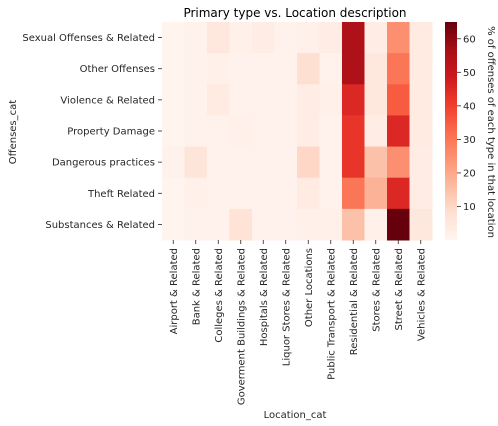 This screenshot has width=498, height=426. What do you see at coordinates (88, 38) in the screenshot?
I see `y-tick-label: Sexual Offenses & Related` at bounding box center [88, 38].